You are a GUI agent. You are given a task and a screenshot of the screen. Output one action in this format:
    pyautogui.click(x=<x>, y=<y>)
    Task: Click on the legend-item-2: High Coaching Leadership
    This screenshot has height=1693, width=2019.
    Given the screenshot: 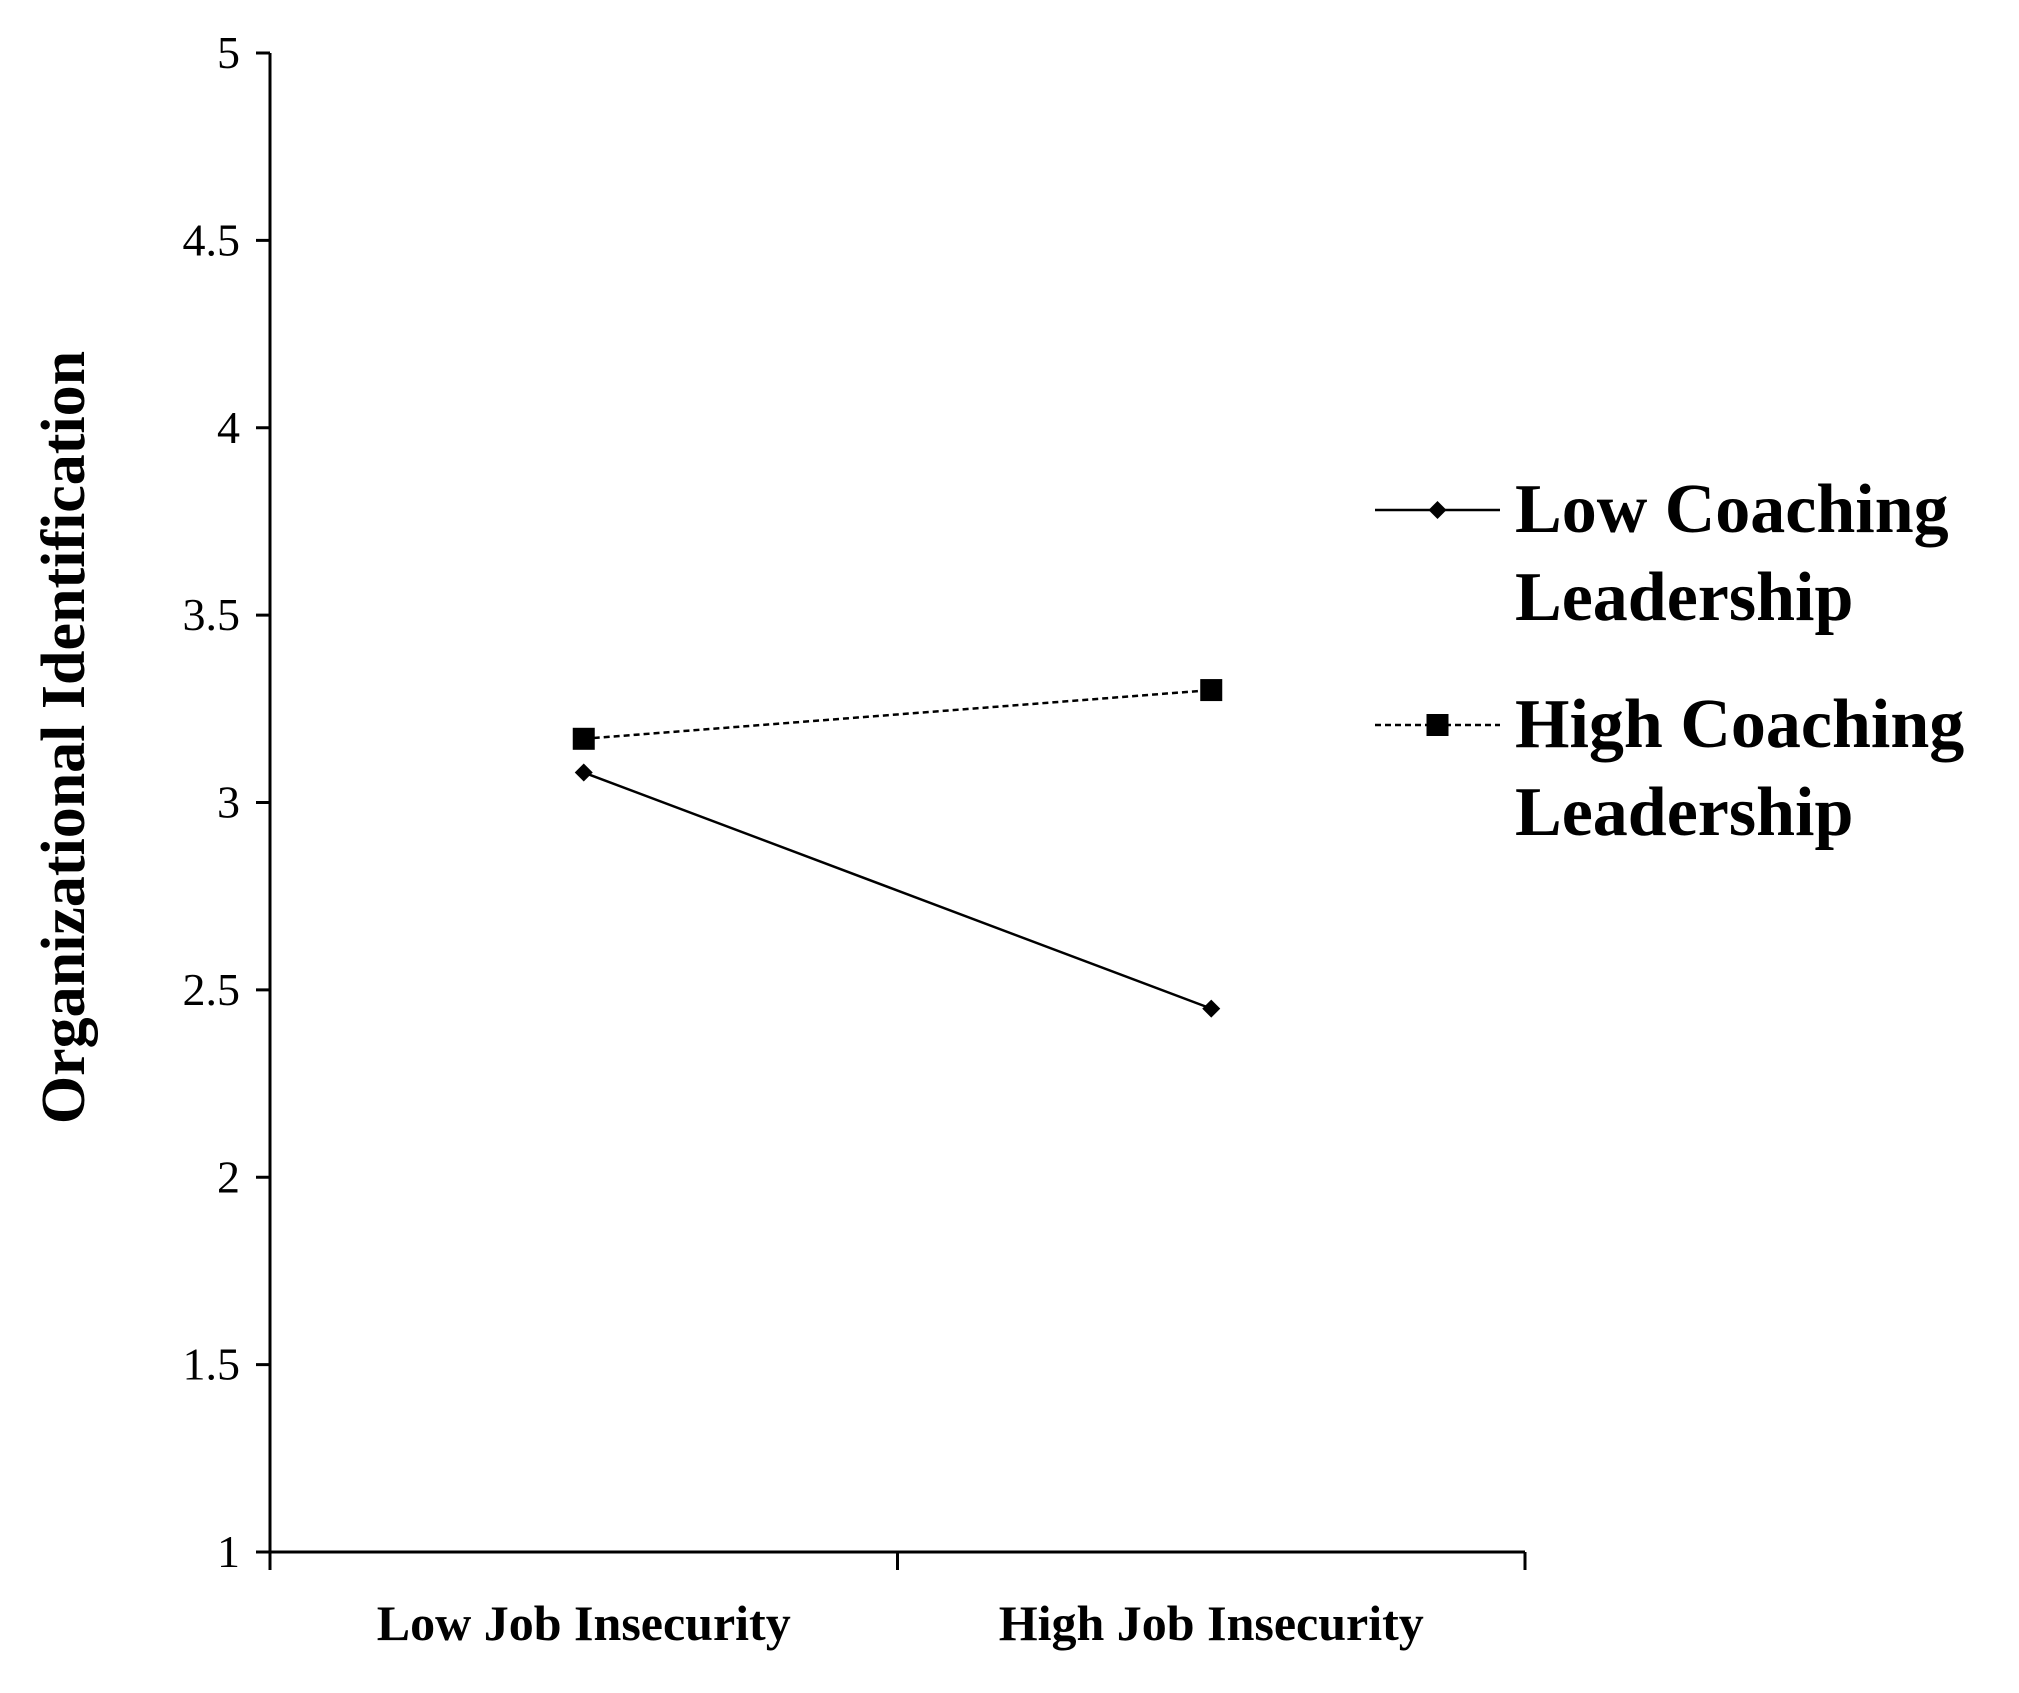 What is the action you would take?
    pyautogui.click(x=1669, y=768)
    